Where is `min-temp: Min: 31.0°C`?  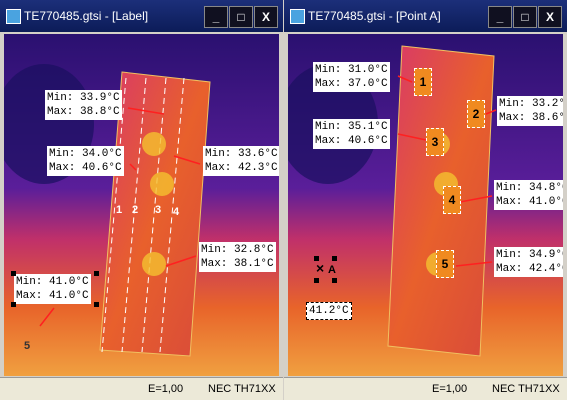
min-temp: Min: 31.0°C is located at coordinates (351, 70).